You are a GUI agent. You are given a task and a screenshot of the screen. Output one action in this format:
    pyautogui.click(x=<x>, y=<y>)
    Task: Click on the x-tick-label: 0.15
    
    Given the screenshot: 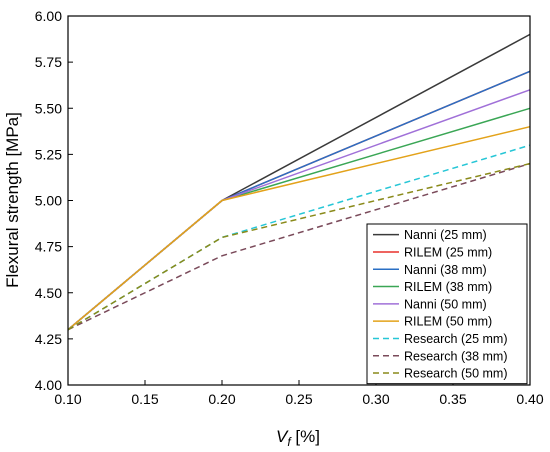 What is the action you would take?
    pyautogui.click(x=144, y=399)
    